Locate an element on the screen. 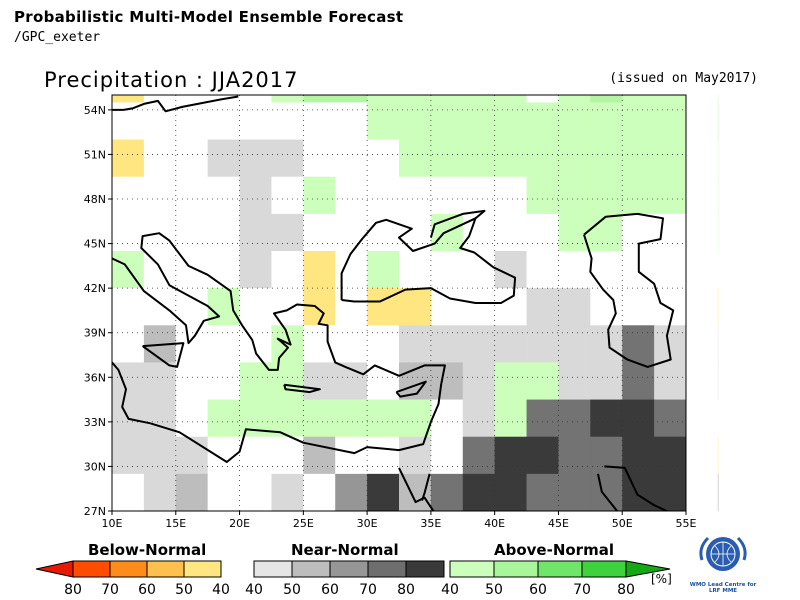 The width and height of the screenshot is (800, 600). map-title: Precipitation : JJA2017 is located at coordinates (171, 80).